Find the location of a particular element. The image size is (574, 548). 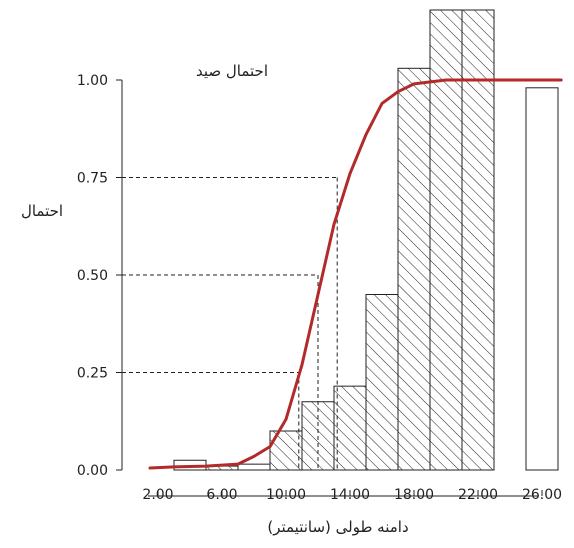

x-tick-label: 2.00 is located at coordinates (157, 495).